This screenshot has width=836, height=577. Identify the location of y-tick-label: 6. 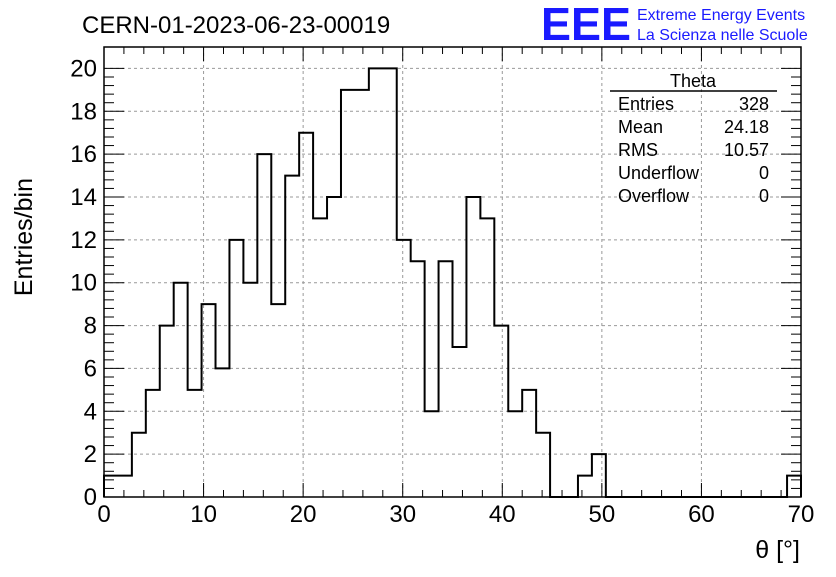
(90, 368).